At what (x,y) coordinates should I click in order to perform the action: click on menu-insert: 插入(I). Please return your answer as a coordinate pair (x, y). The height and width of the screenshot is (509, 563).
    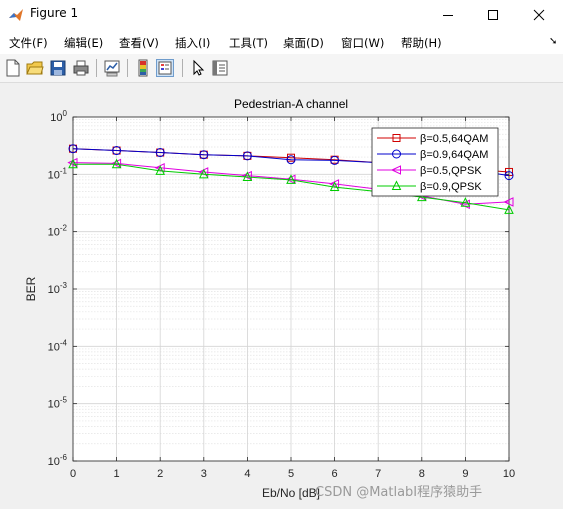
    Looking at the image, I should click on (193, 43).